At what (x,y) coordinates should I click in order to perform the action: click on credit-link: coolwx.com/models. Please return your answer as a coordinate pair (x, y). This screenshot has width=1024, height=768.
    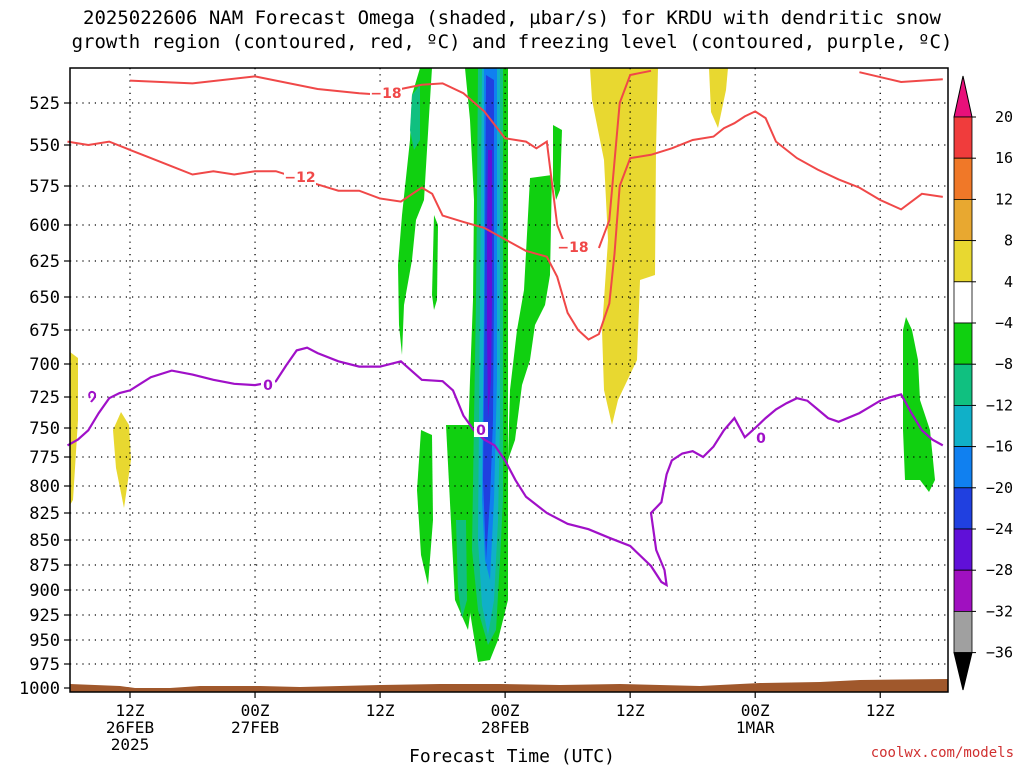
    Looking at the image, I should click on (942, 753).